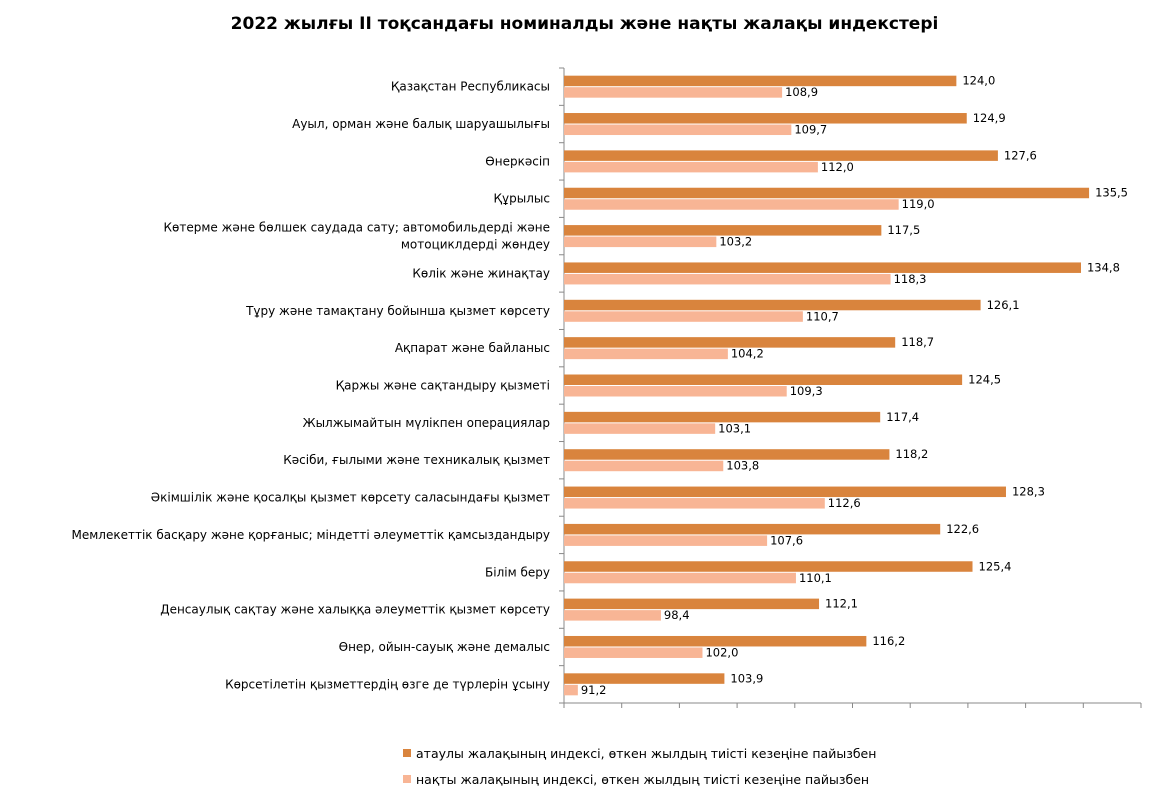 The height and width of the screenshot is (809, 1169). I want to click on data-label-nominal: 125,4, so click(995, 566).